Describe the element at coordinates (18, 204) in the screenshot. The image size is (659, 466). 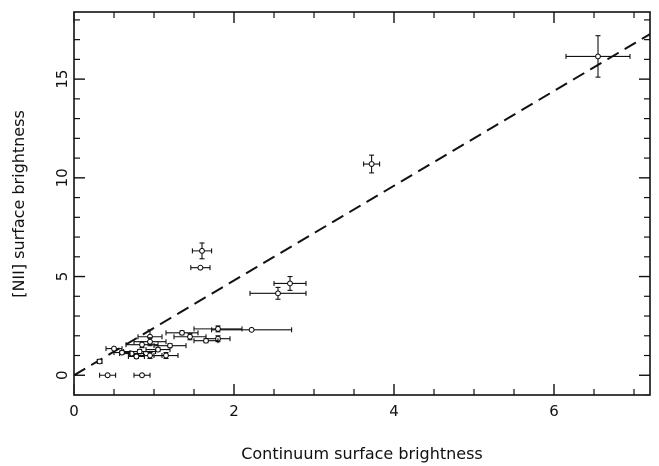
I see `y-axis-label: [NII] surface brightness` at that location.